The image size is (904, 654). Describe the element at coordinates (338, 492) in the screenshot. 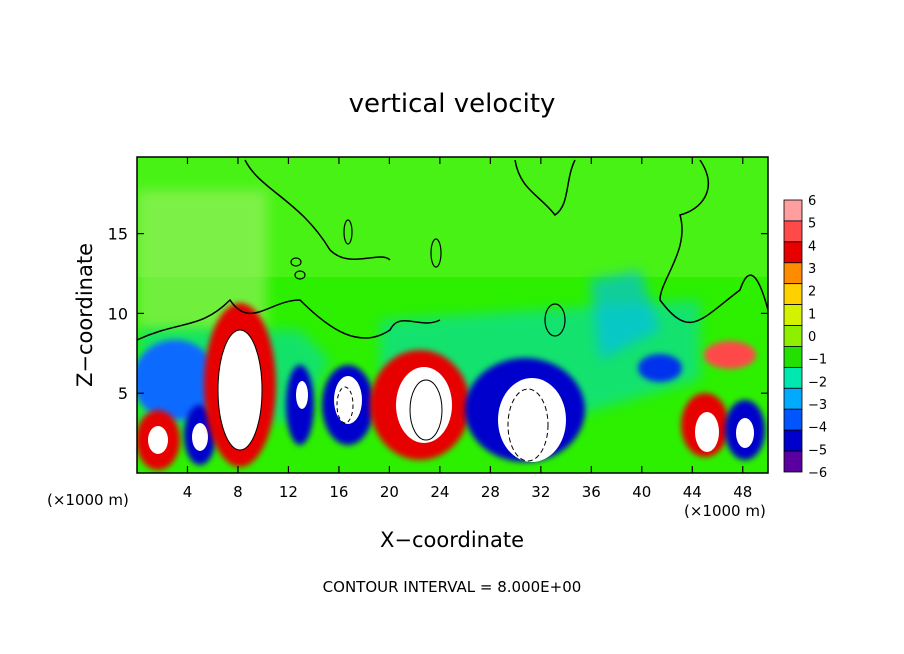

I see `x-tick-label: 16` at that location.